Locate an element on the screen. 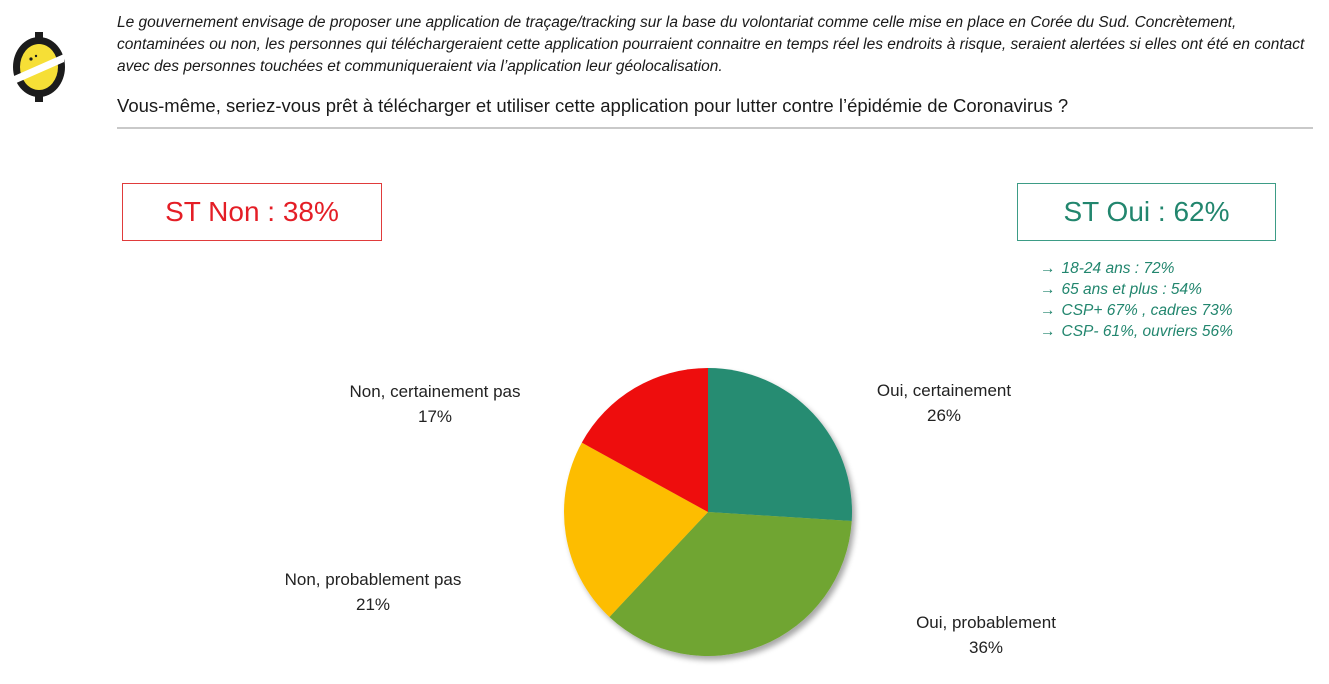 Image resolution: width=1329 pixels, height=684 pixels. slice-category-label: Non, certainement pas is located at coordinates (434, 391).